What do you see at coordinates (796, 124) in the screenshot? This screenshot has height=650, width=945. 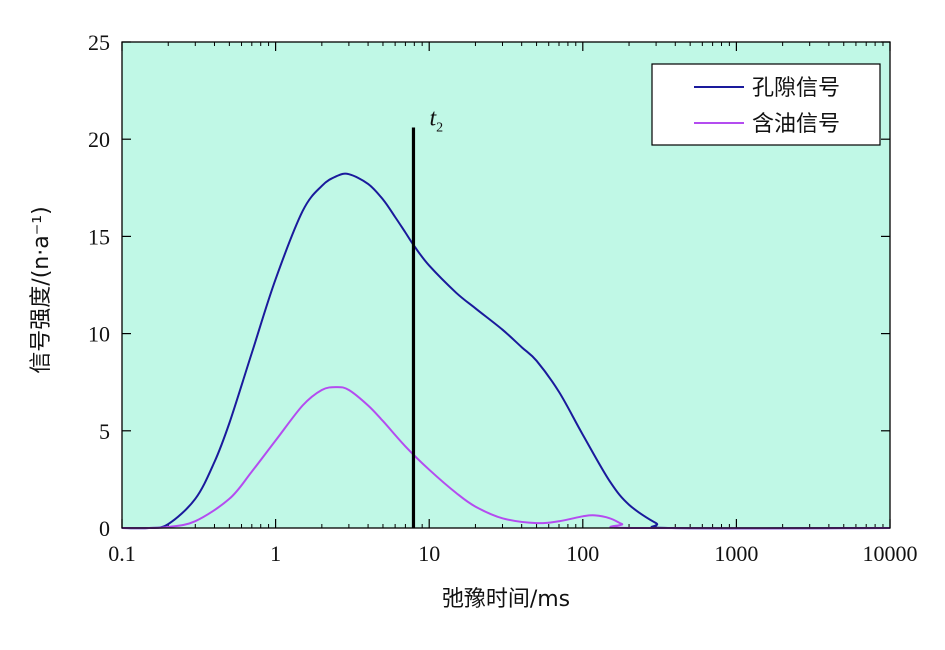 I see `legend-label: 含油信号` at bounding box center [796, 124].